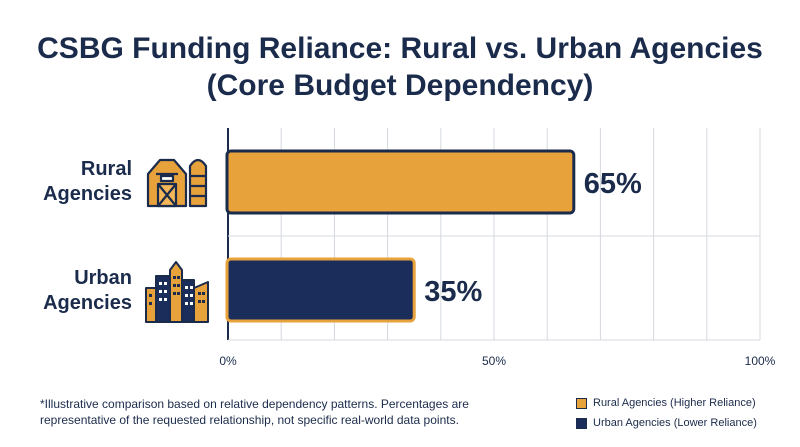 This screenshot has height=447, width=800. I want to click on category-label-rural-line-2: Agencies, so click(87, 194).